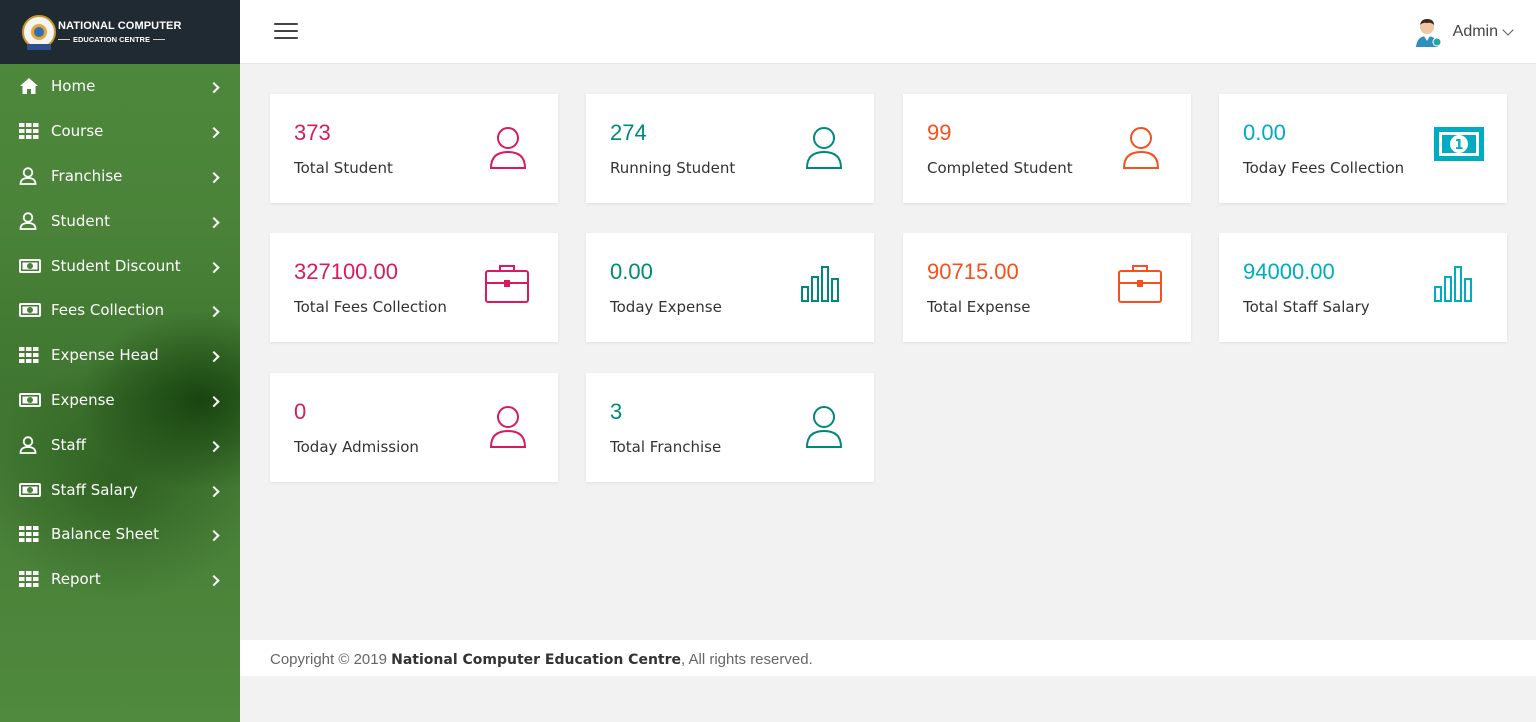 This screenshot has height=722, width=1536. Describe the element at coordinates (979, 307) in the screenshot. I see `stat-label: Total Expense` at that location.